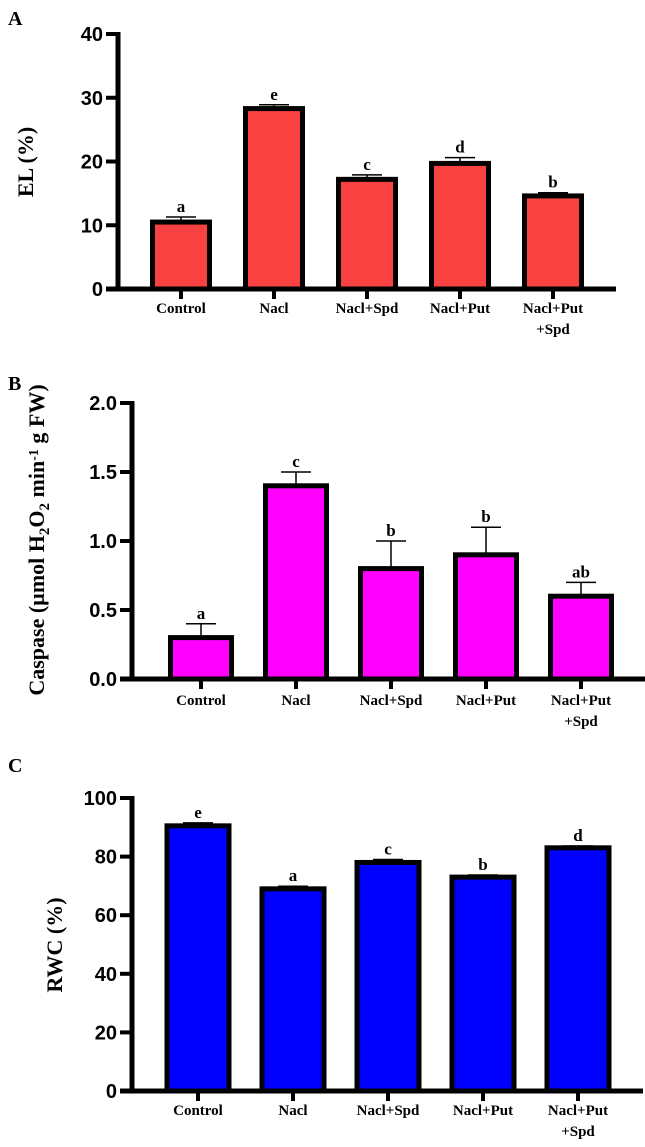  Describe the element at coordinates (103, 404) in the screenshot. I see `y-tick-label: 2.0` at that location.